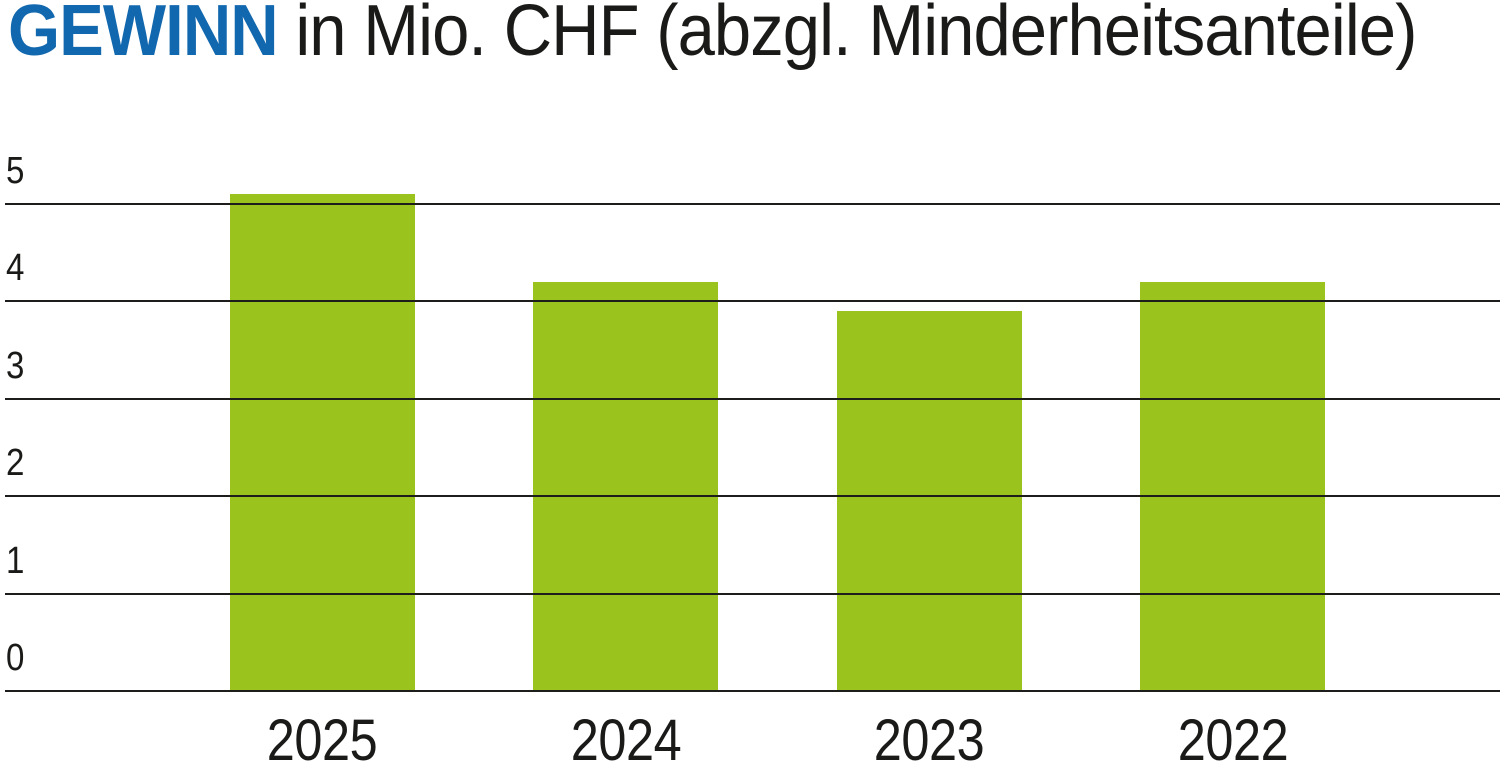  What do you see at coordinates (322, 737) in the screenshot?
I see `x-tick-label-2025: 2025` at bounding box center [322, 737].